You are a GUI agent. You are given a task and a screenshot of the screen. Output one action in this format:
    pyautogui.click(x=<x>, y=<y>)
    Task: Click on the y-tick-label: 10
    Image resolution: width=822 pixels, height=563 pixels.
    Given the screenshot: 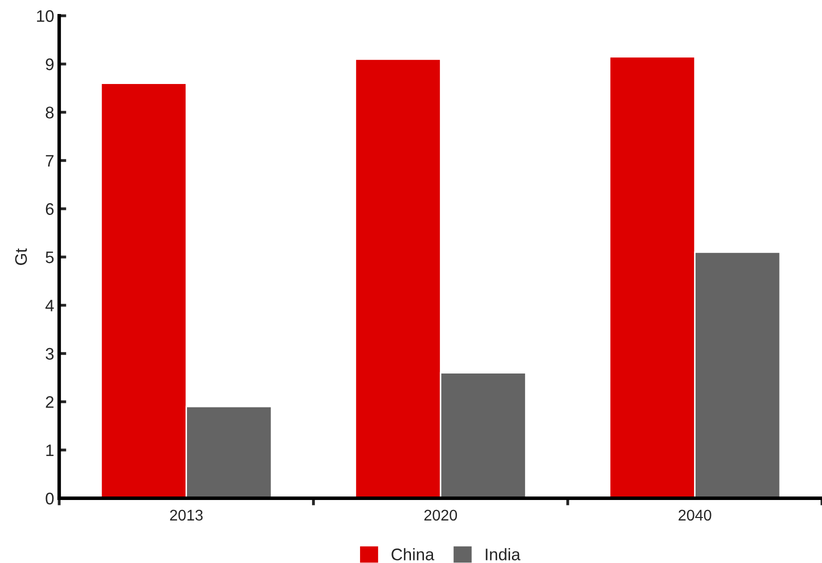 What is the action you would take?
    pyautogui.click(x=45, y=16)
    